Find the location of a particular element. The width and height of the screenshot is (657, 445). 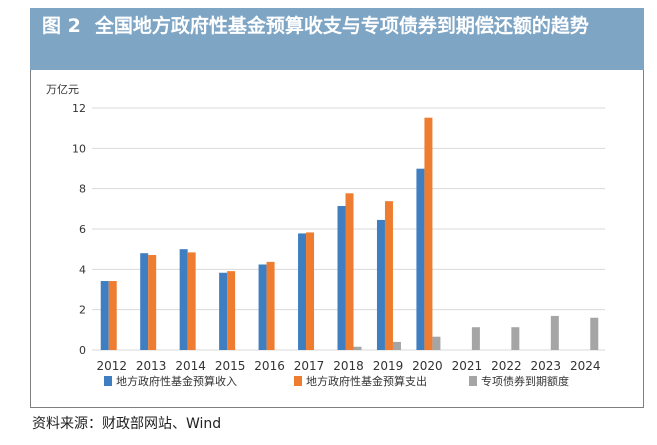

y-tick-label: 0 is located at coordinates (82, 350).